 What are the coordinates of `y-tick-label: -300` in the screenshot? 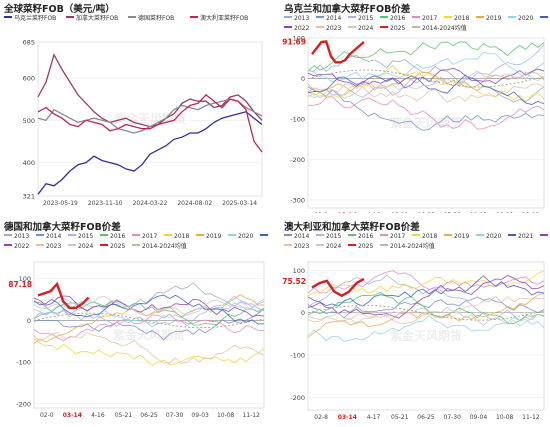 It's located at (297, 200).